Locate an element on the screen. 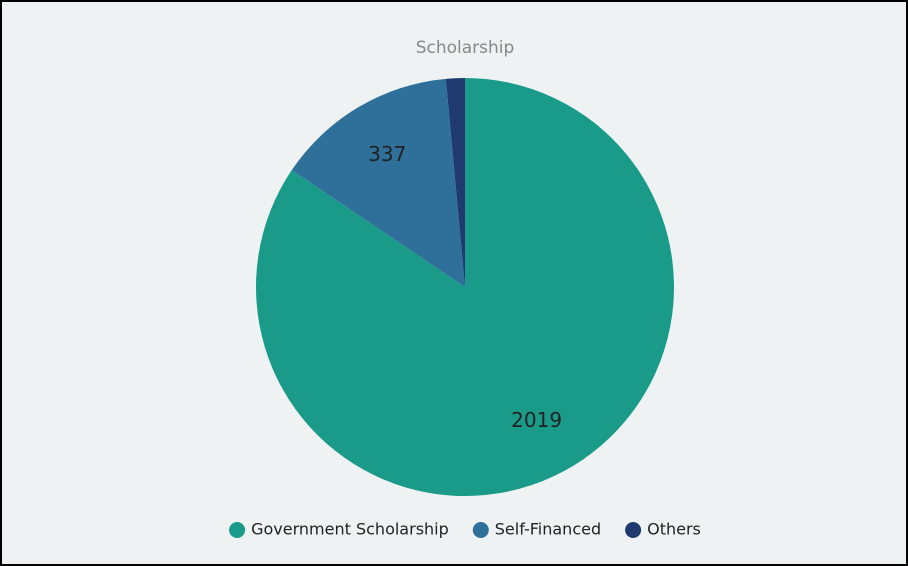 Image resolution: width=908 pixels, height=566 pixels. chart-title: Scholarship is located at coordinates (465, 48).